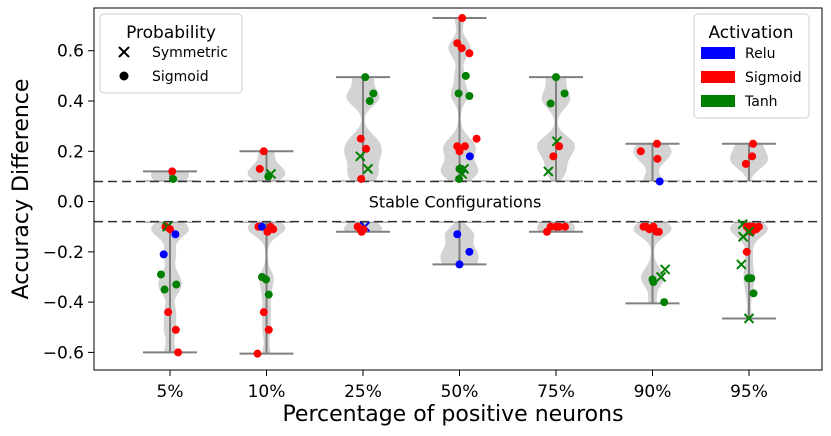  Describe the element at coordinates (718, 101) in the screenshot. I see `legend-tanh-swatch` at that location.